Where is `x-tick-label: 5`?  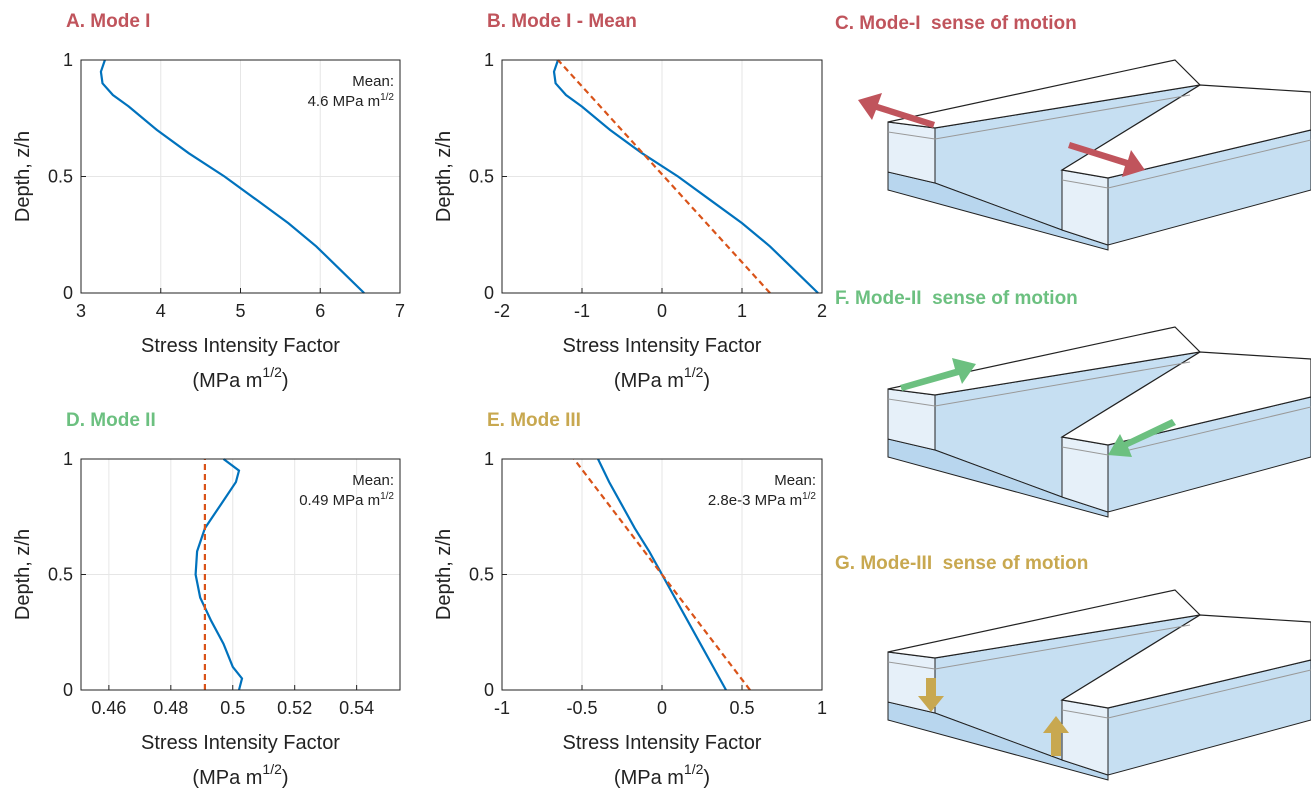 x-tick-label: 5 is located at coordinates (240, 311).